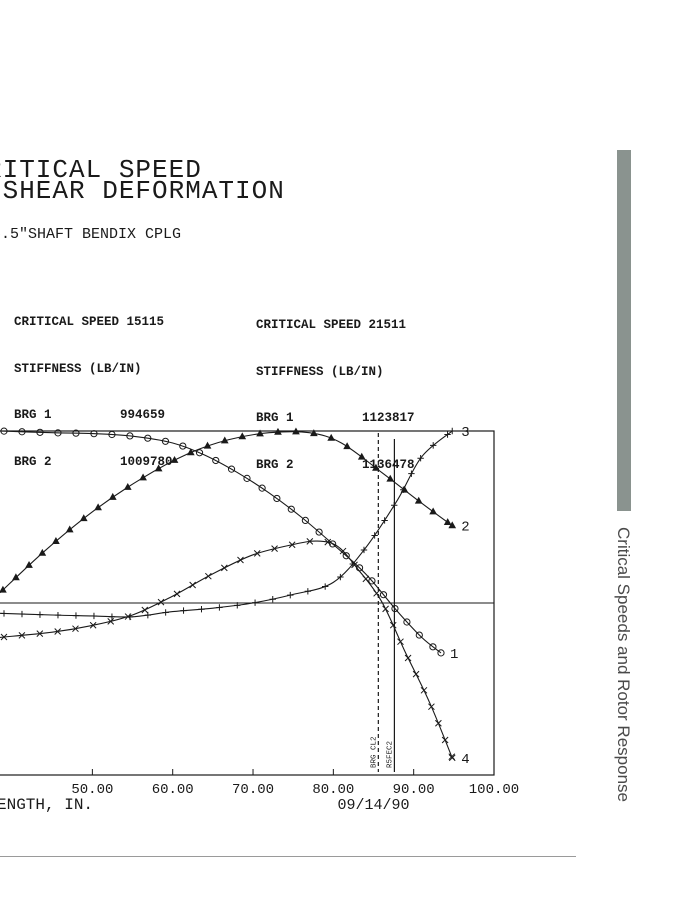  Describe the element at coordinates (624, 330) in the screenshot. I see `sidebar-accent-bar` at that location.